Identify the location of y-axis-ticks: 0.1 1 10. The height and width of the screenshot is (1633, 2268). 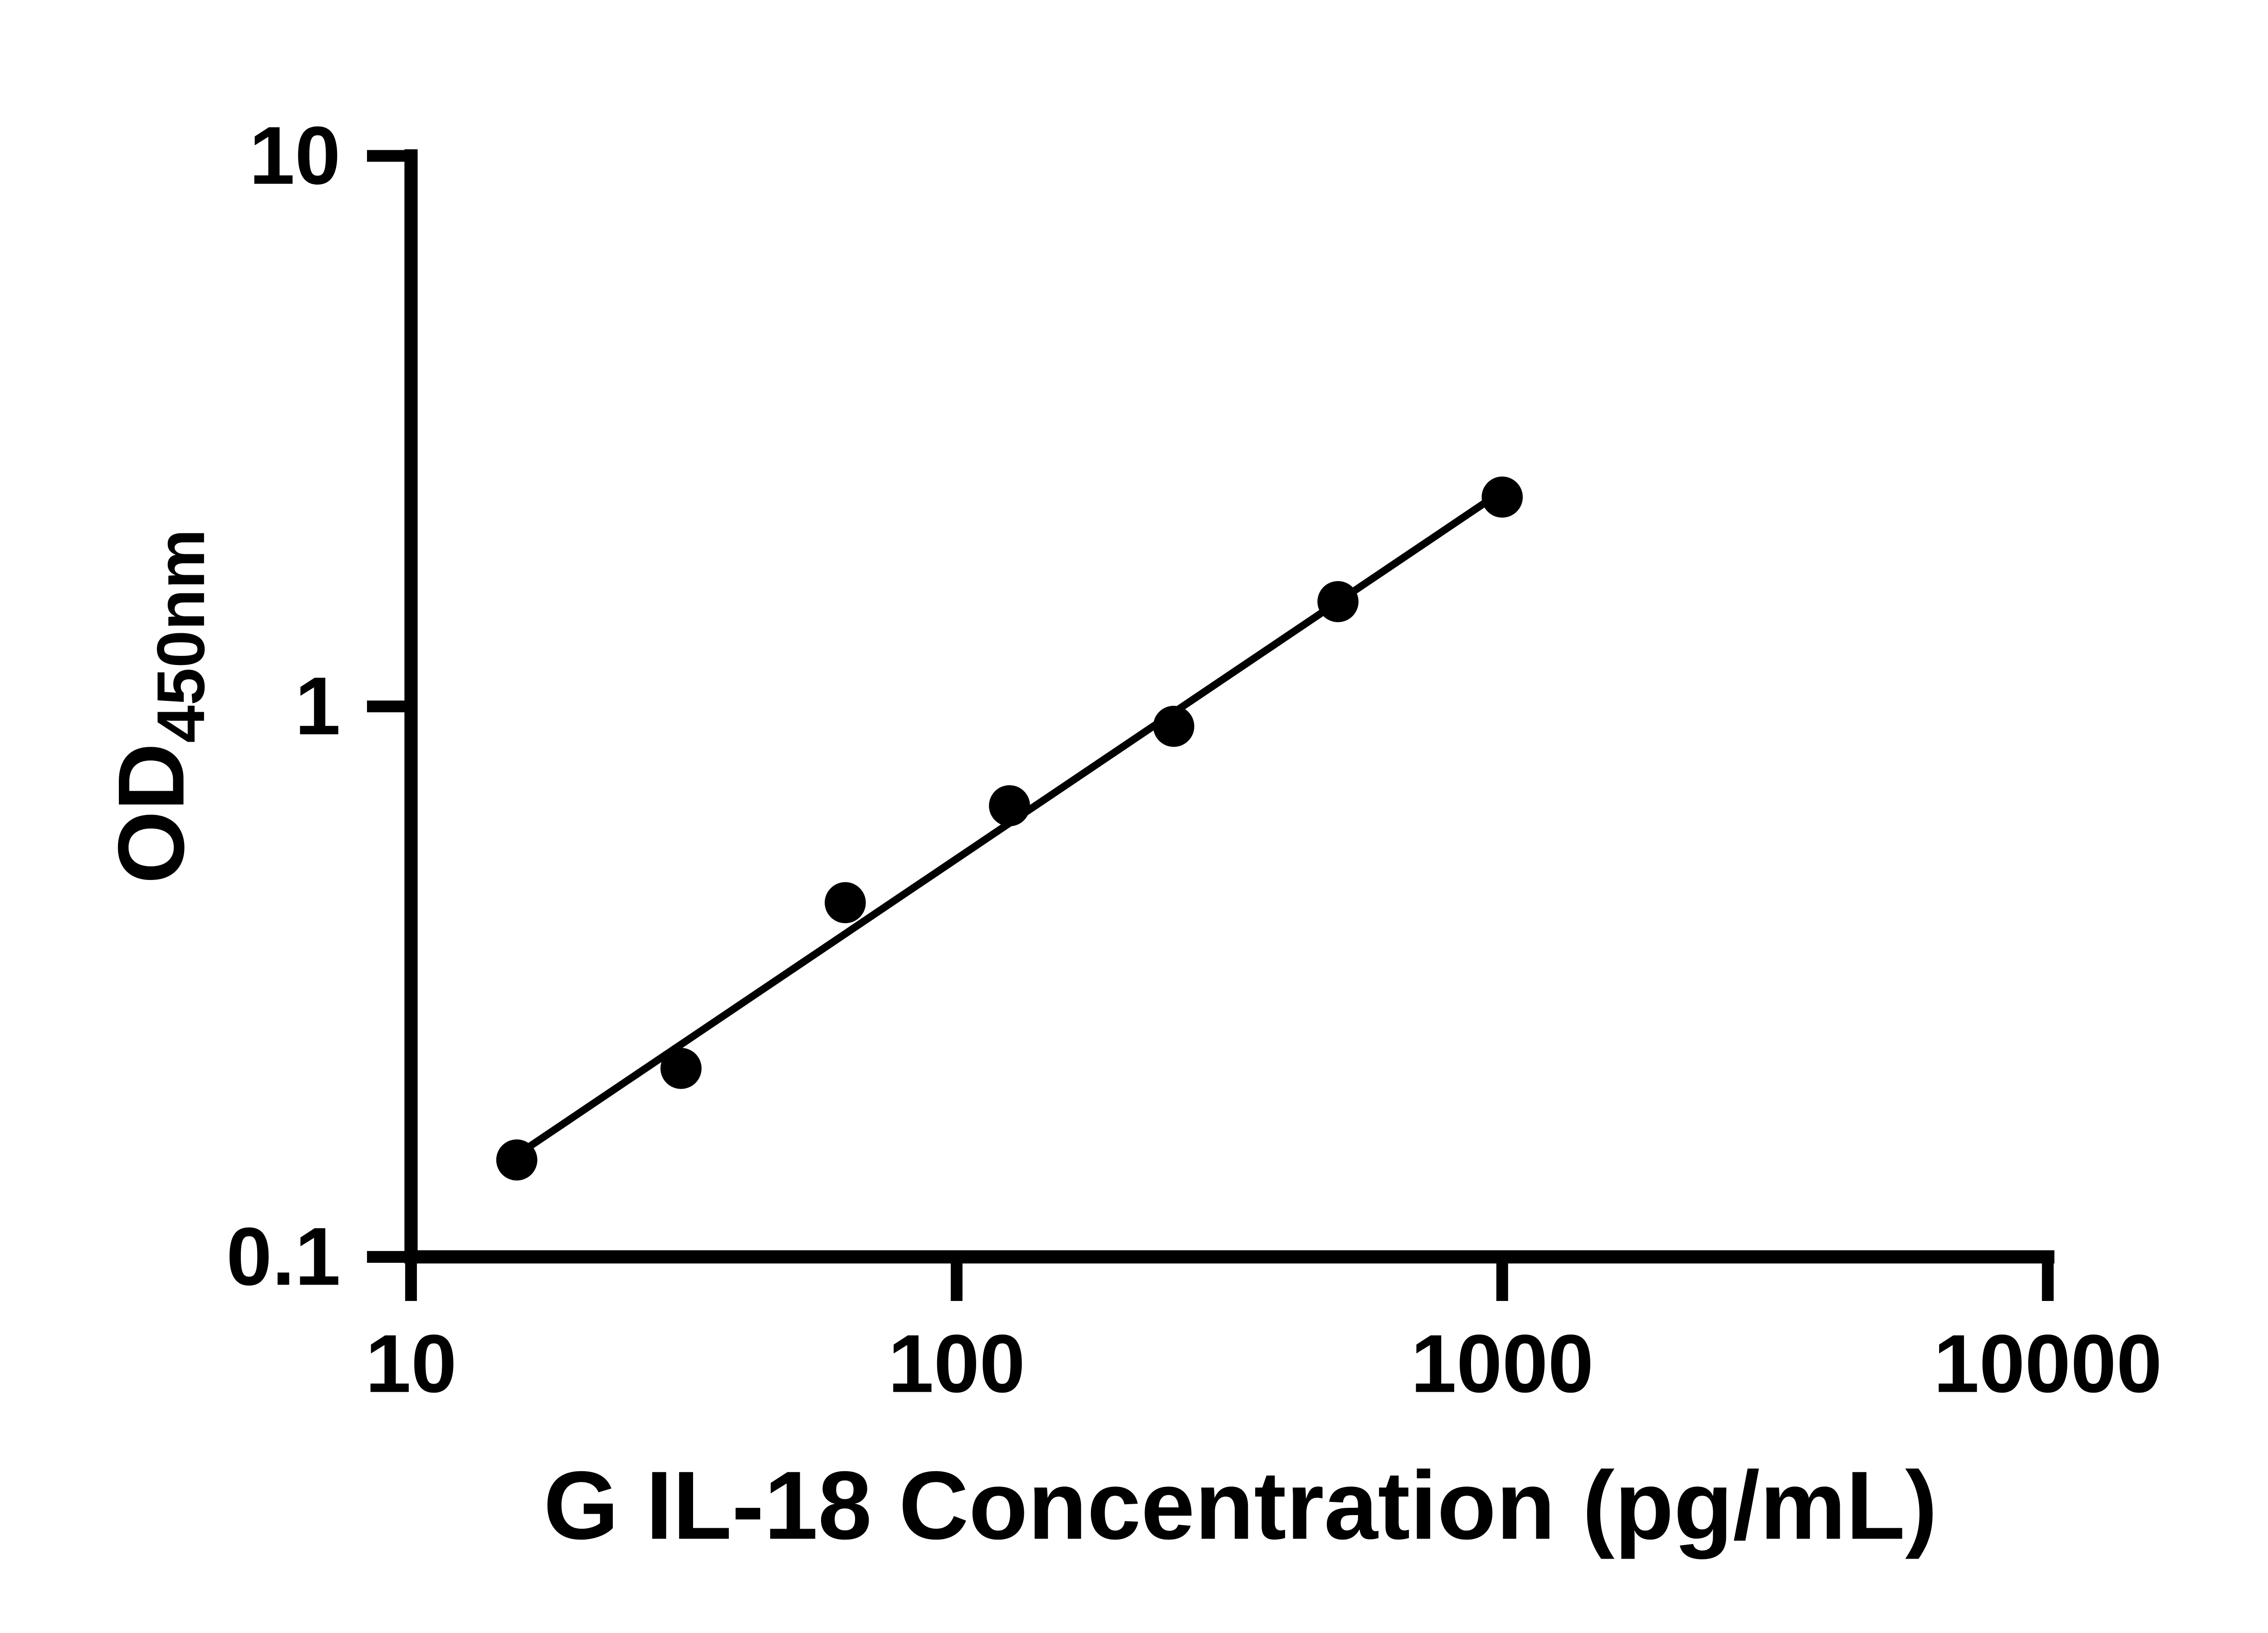
(318, 706).